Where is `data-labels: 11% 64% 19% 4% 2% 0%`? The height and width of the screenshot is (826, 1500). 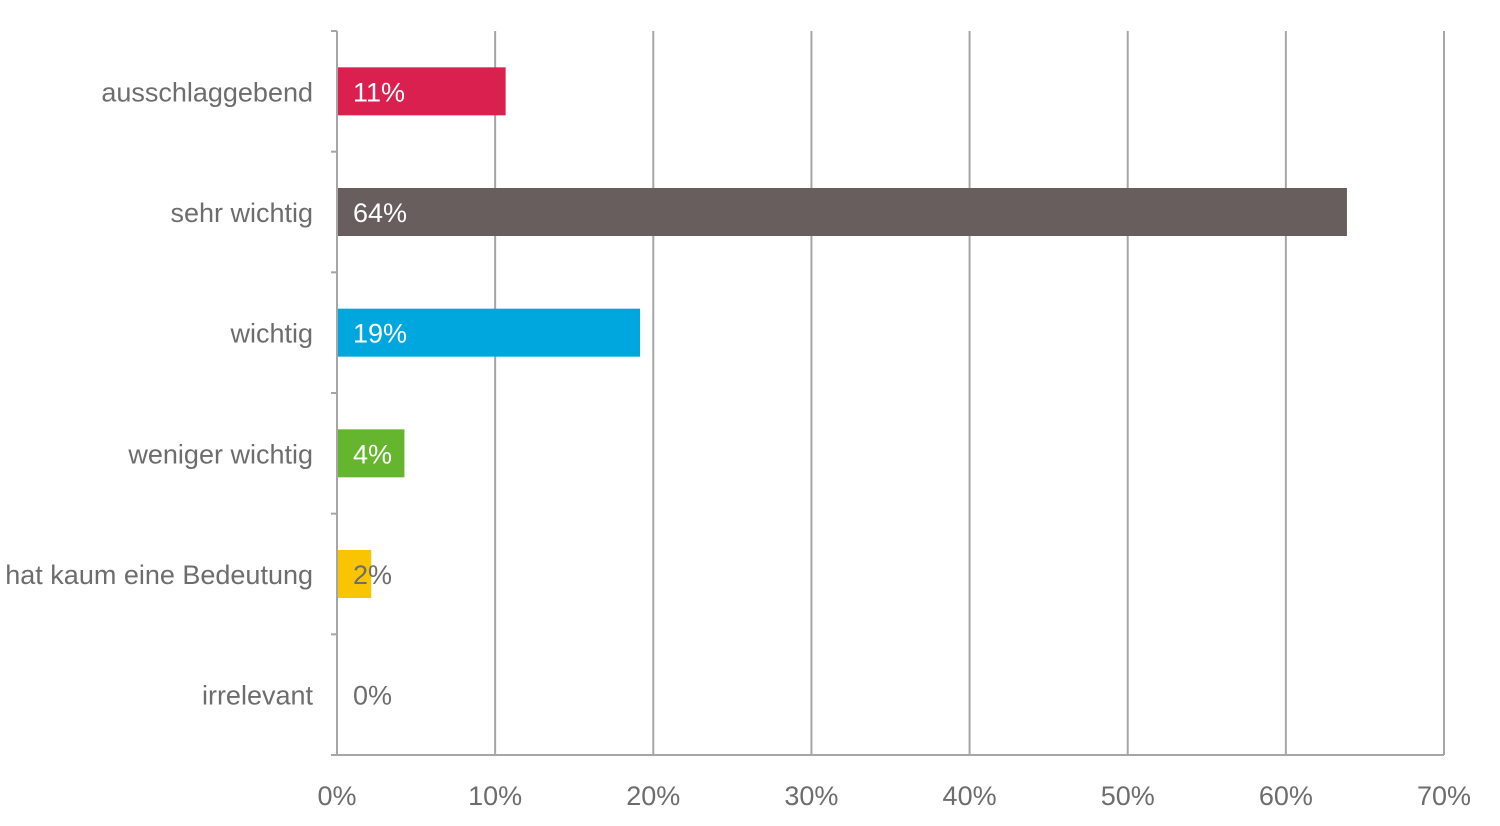
data-labels: 11% 64% 19% 4% 2% 0% is located at coordinates (380, 393).